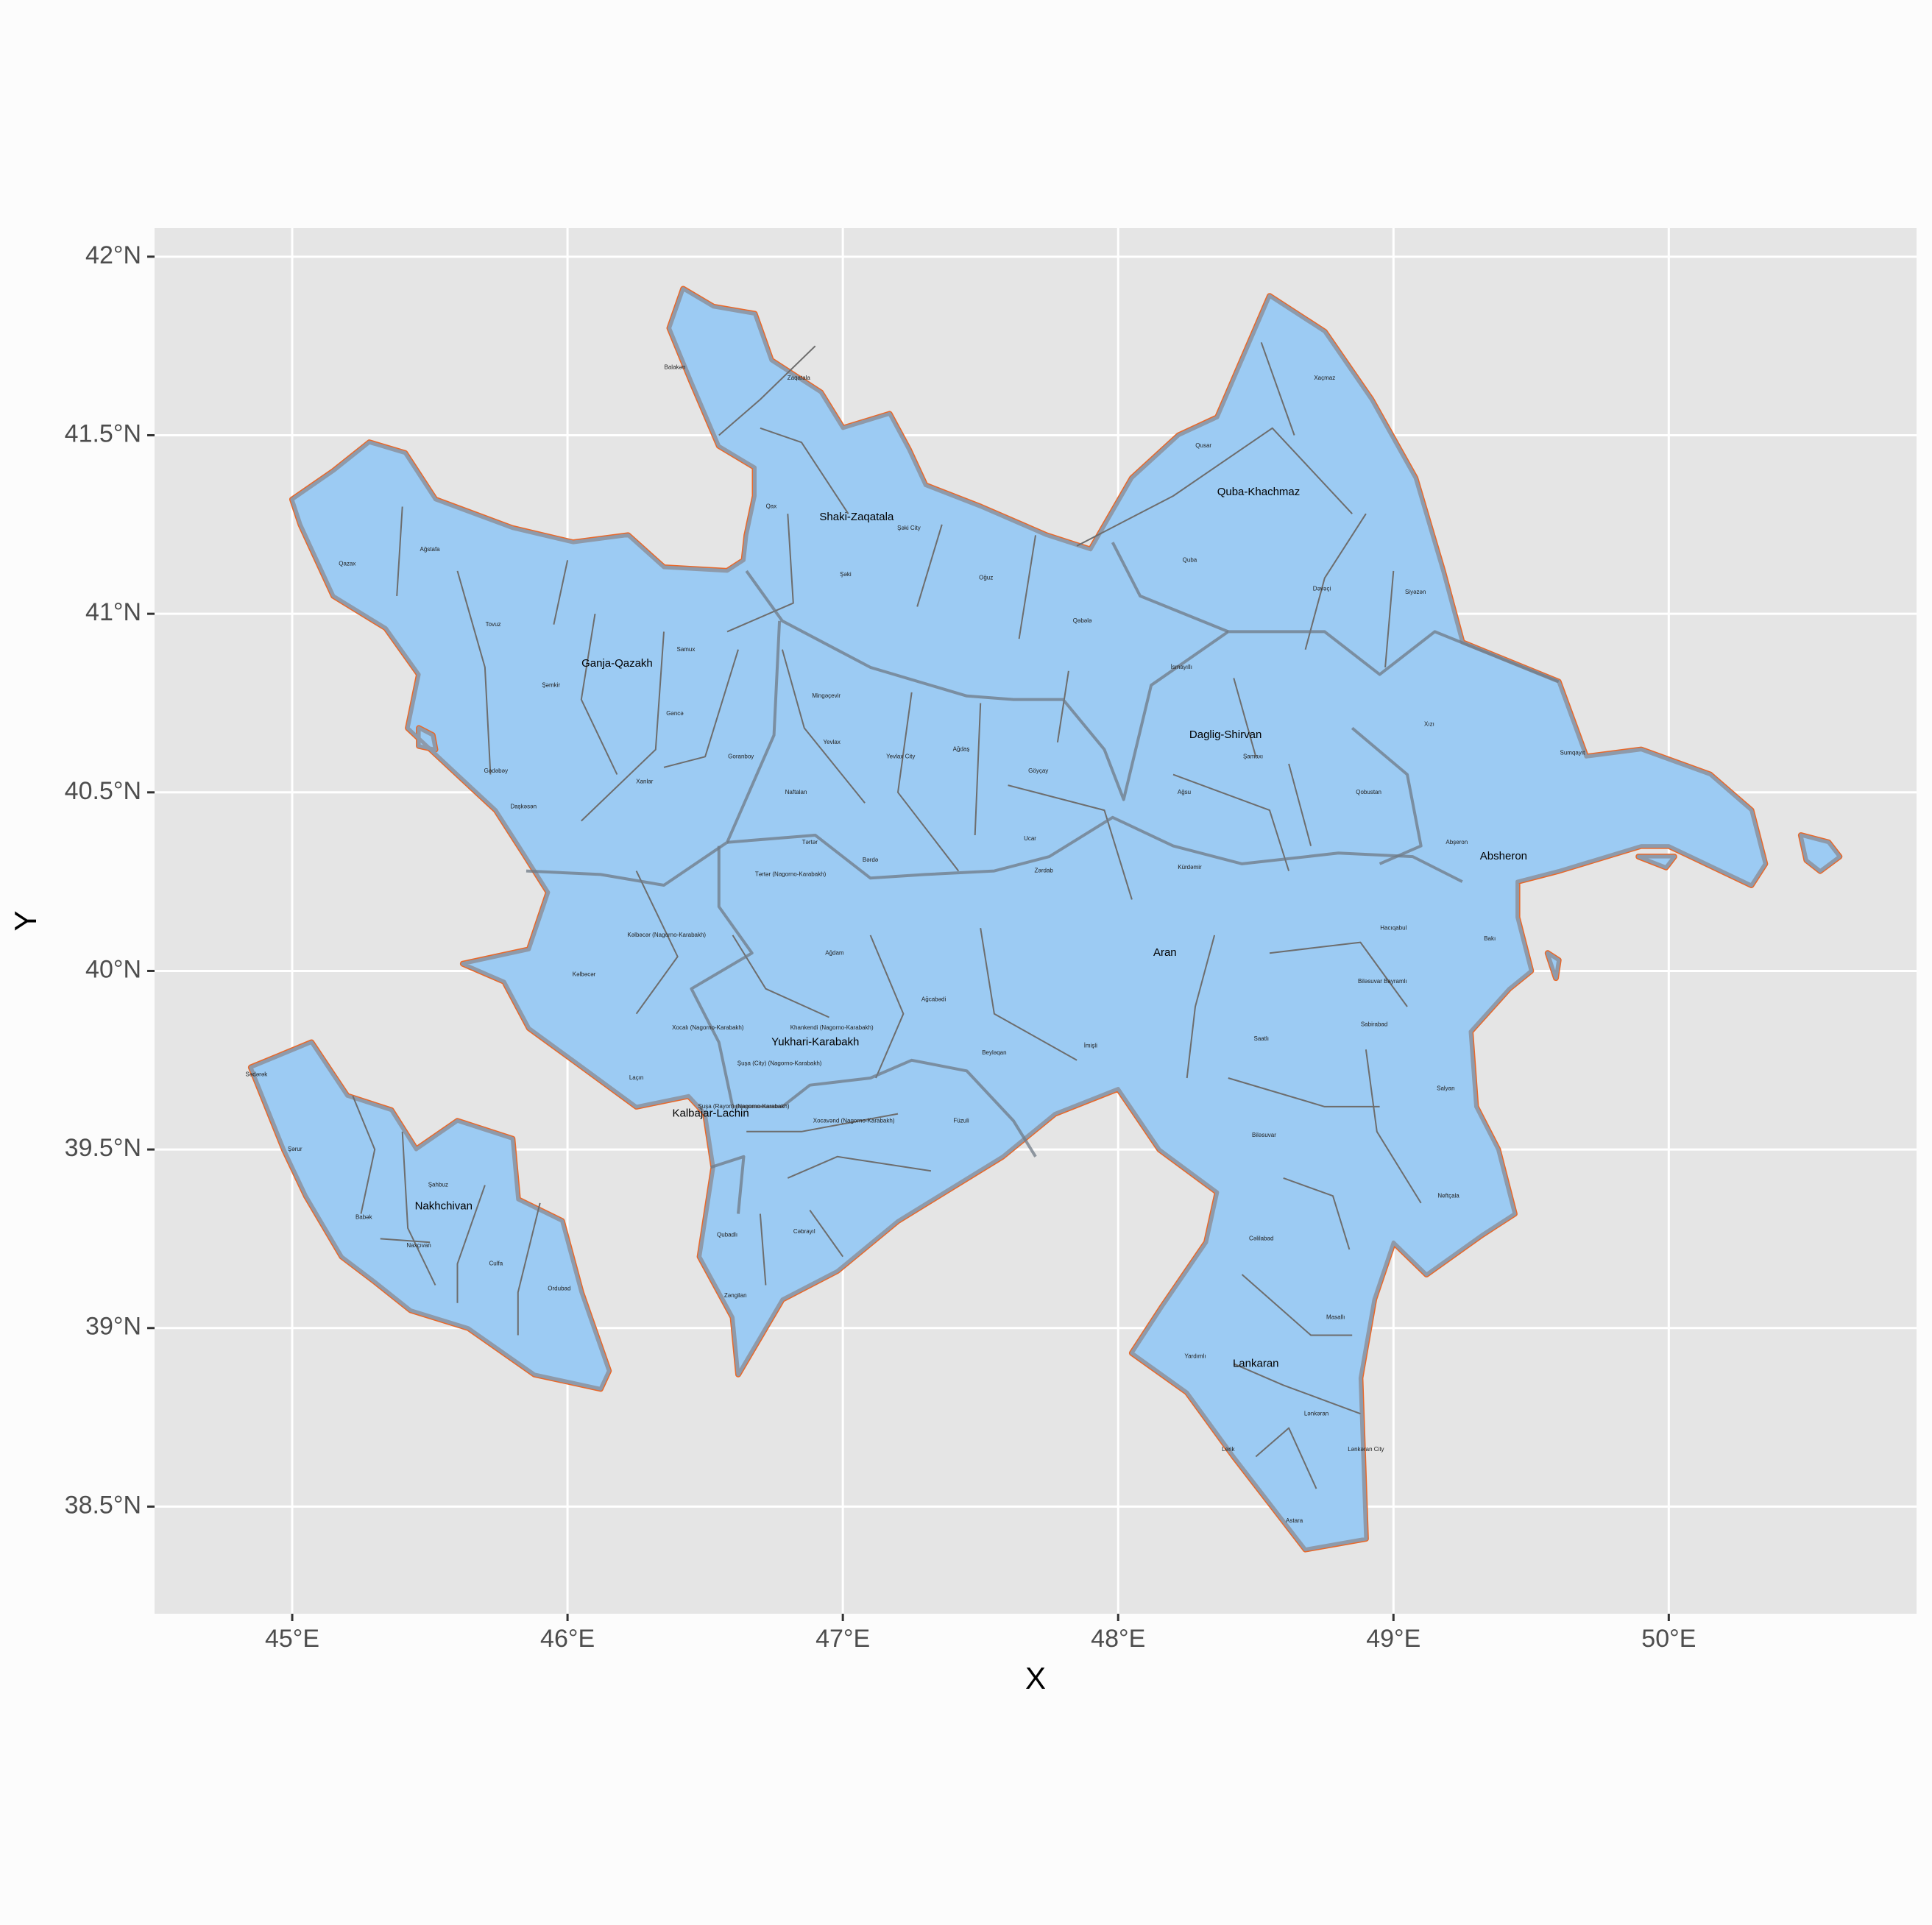  What do you see at coordinates (666, 935) in the screenshot?
I see `district-label: Kəlbəcər (Nagorno-Karabakh)` at bounding box center [666, 935].